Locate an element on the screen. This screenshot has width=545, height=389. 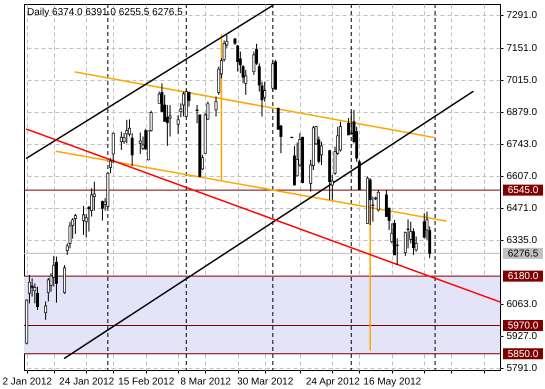
x-tick-label: 16 May 2012 is located at coordinates (392, 382).